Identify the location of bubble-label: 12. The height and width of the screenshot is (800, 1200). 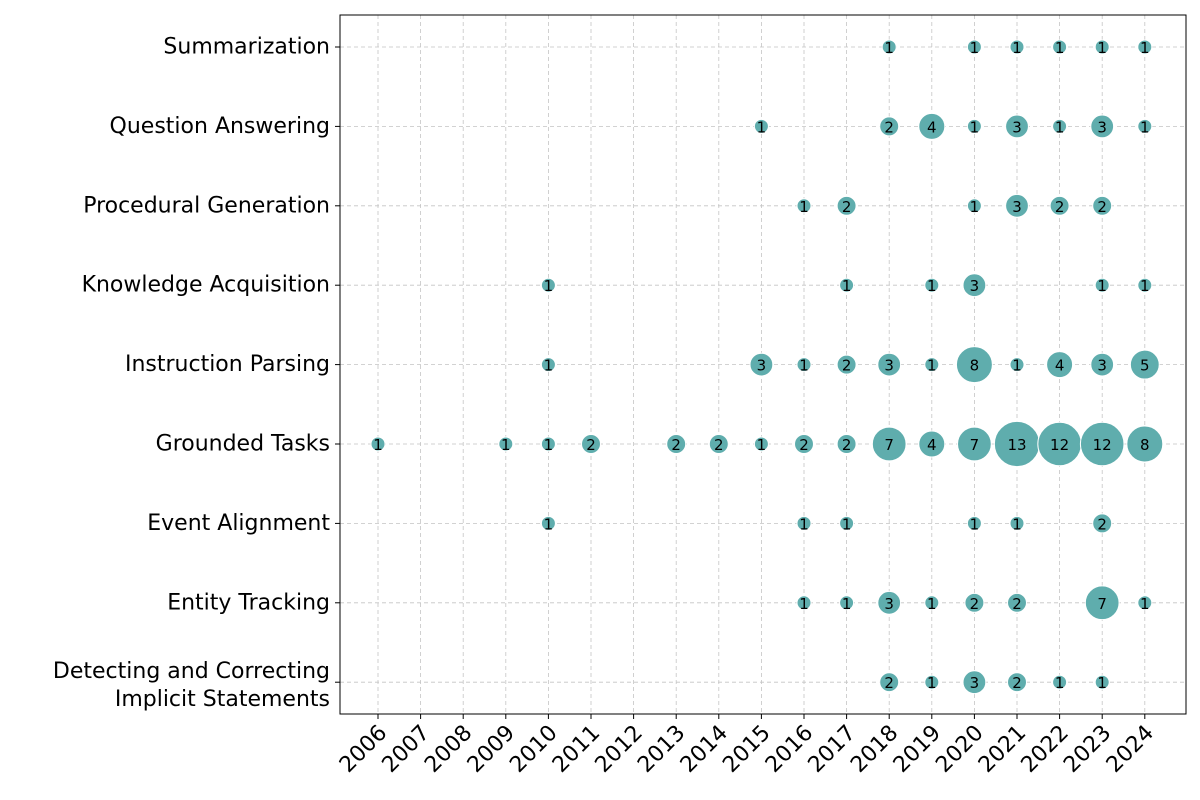
(1059, 445).